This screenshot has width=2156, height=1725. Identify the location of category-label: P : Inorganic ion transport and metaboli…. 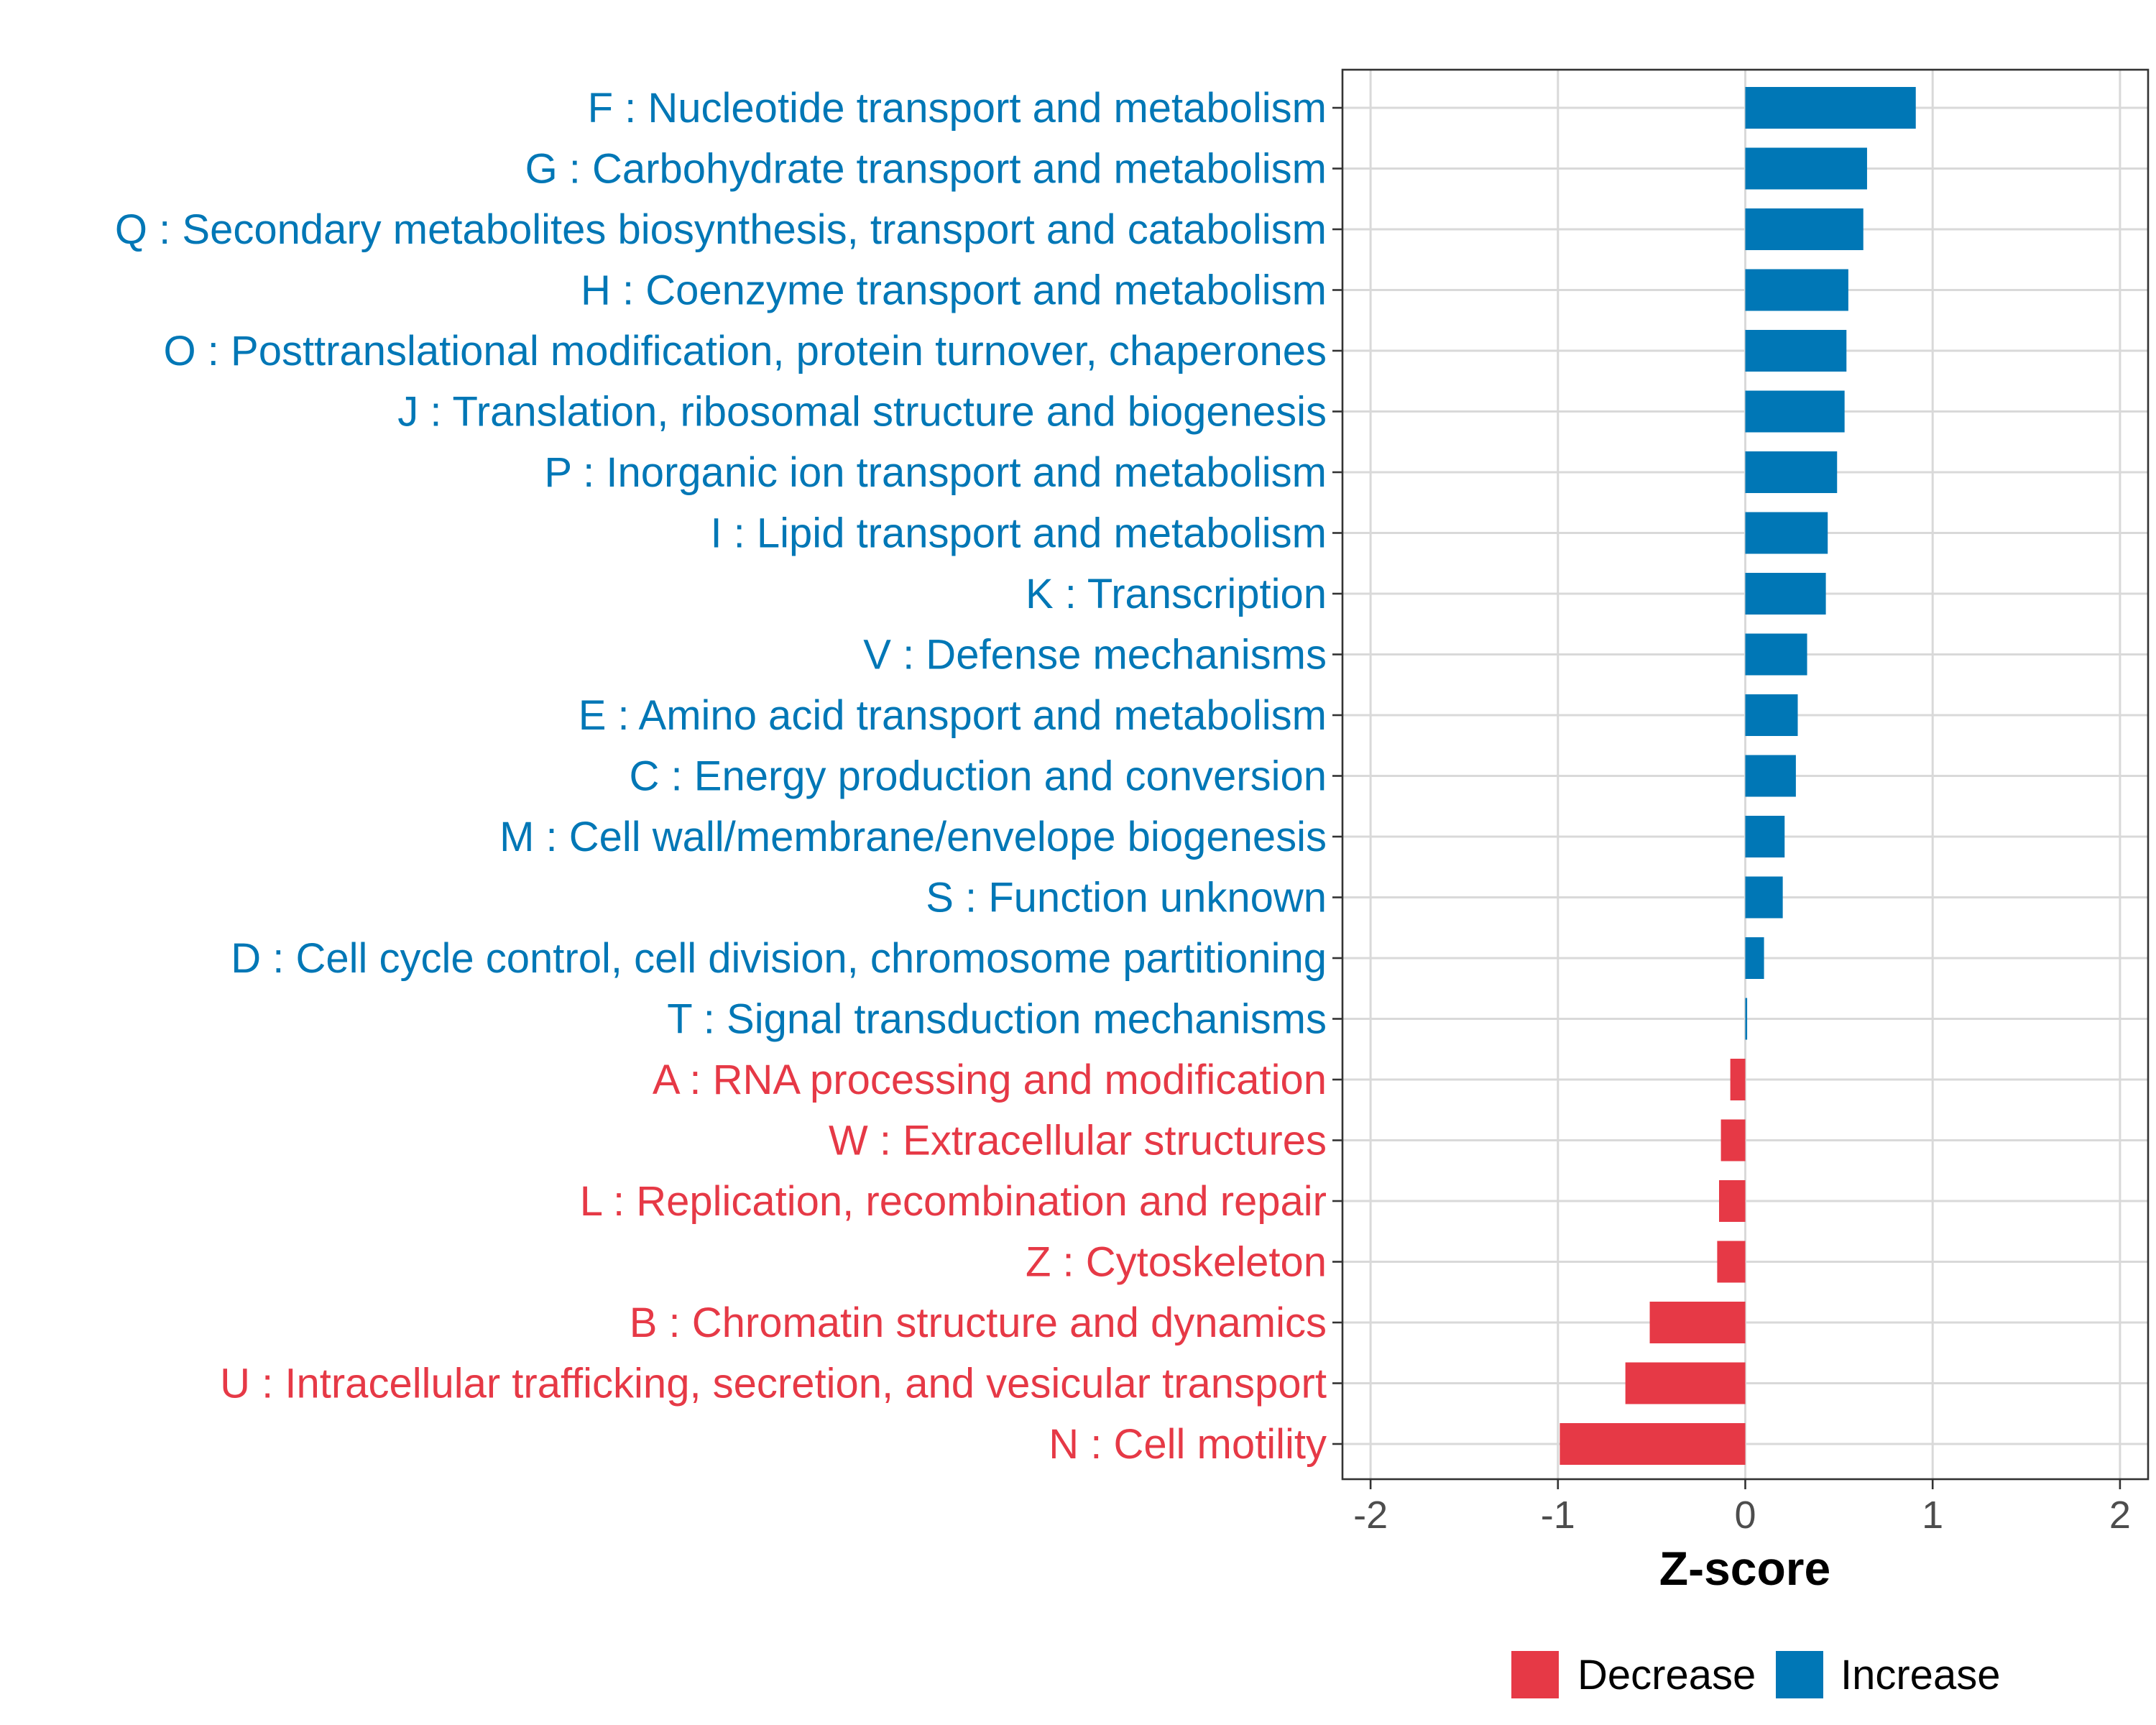
(935, 472).